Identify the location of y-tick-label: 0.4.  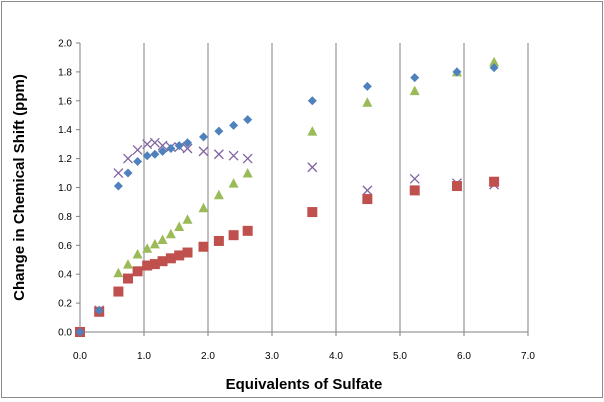
(65, 275).